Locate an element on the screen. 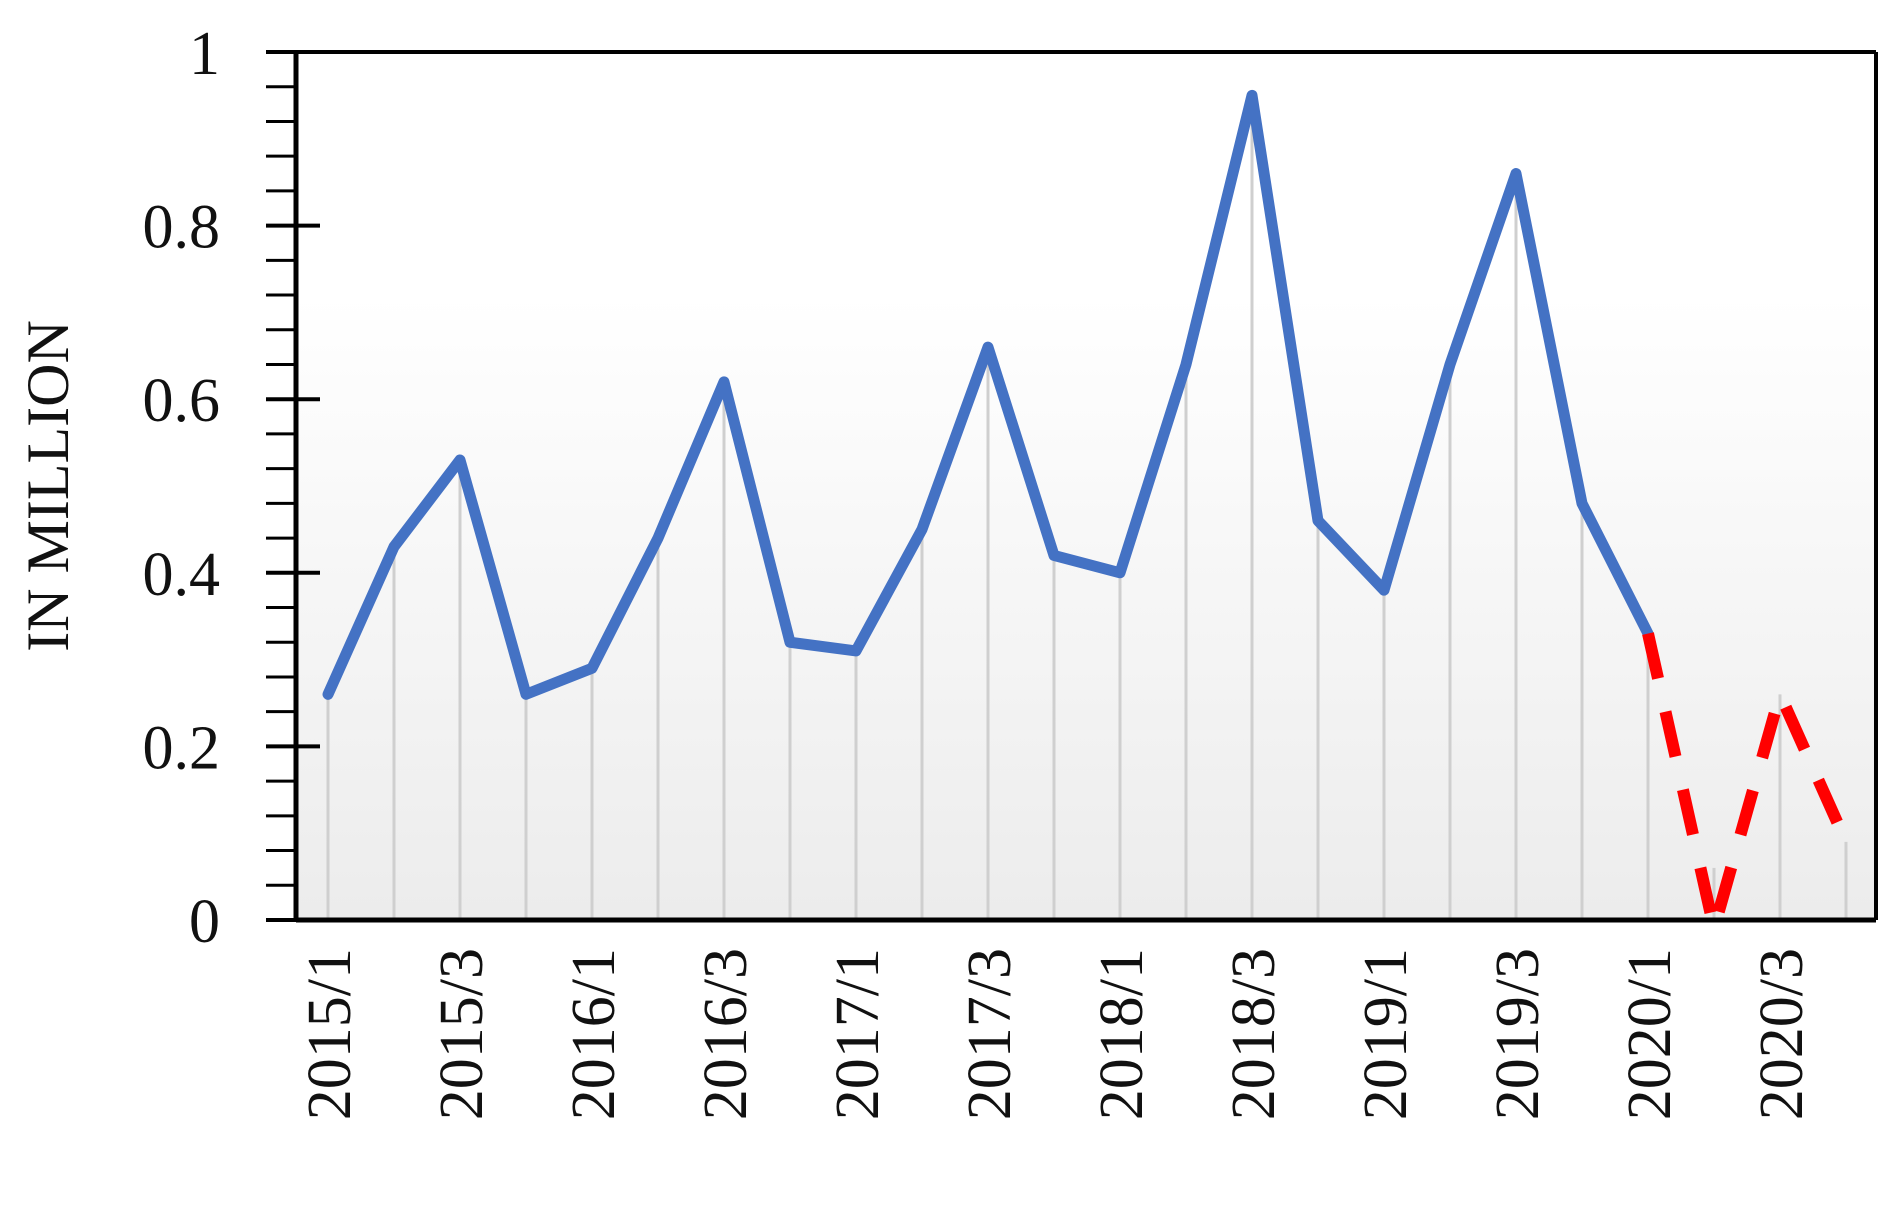 This screenshot has width=1886, height=1215. x-tick-label: 2020/3 is located at coordinates (1782, 1034).